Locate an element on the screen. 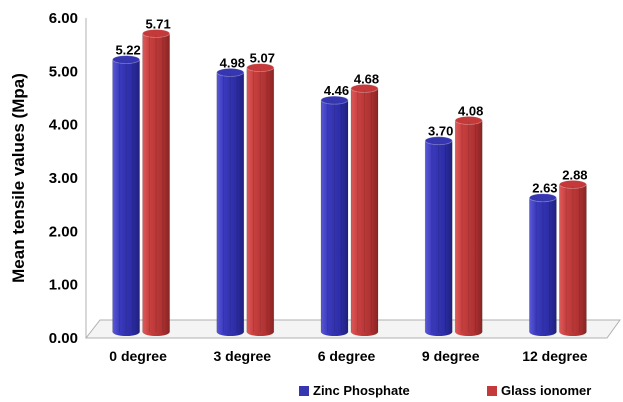 Image resolution: width=623 pixels, height=402 pixels. y-axis-label: Mean tensile values (Mpa) is located at coordinates (18, 178).